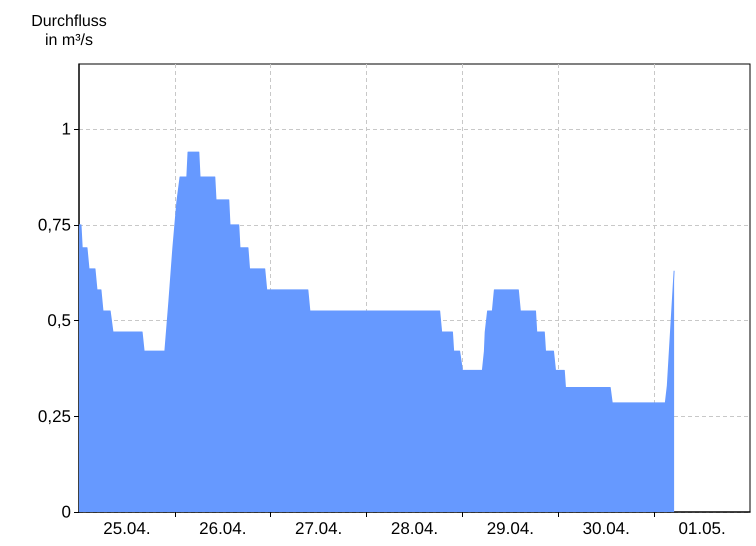 The width and height of the screenshot is (756, 546). What do you see at coordinates (66, 129) in the screenshot?
I see `y-tick-label: 1` at bounding box center [66, 129].